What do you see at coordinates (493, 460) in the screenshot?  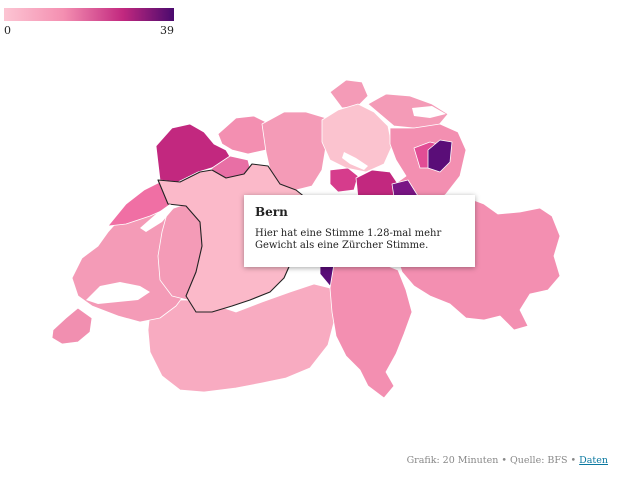 I see `credit-text: Grafik: 20 Minuten • Quelle: BFS •` at bounding box center [493, 460].